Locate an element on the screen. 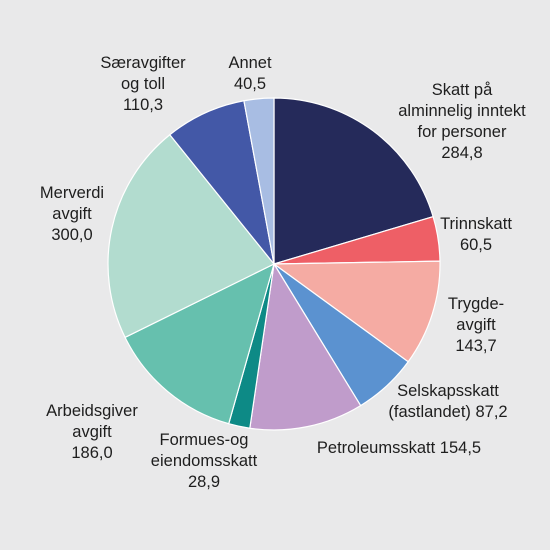 The image size is (550, 550). slice-label: Arbeidsgiver avgift 186,0 is located at coordinates (92, 432).